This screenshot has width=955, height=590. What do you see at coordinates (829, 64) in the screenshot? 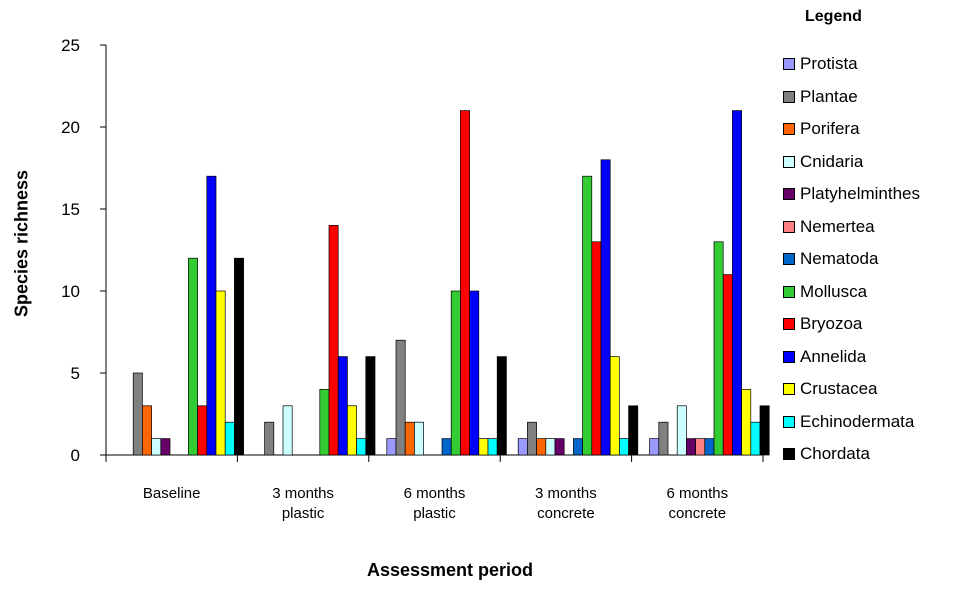
I see `legend-label: Protista` at bounding box center [829, 64].